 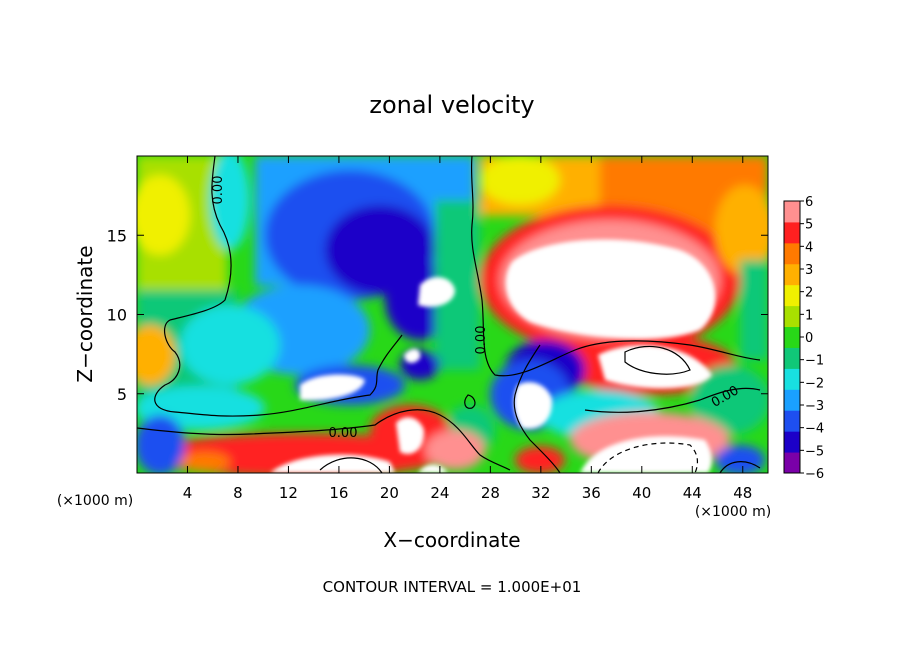 What do you see at coordinates (803, 338) in the screenshot?
I see `colorbar: 6 5 4 3 2 1 0 −1 −2 −3 −4 −5 −6` at bounding box center [803, 338].